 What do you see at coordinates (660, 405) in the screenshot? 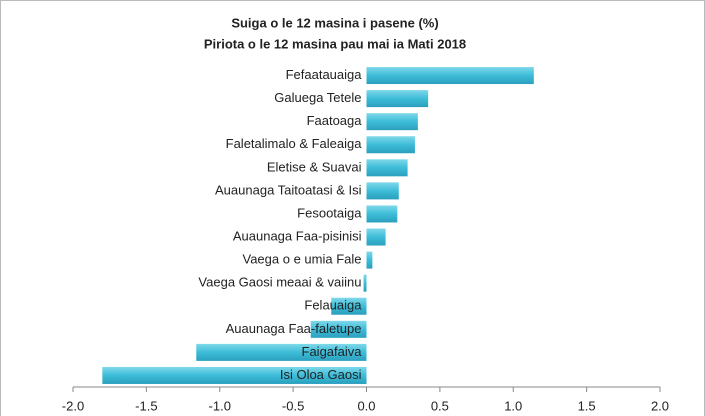
I see `x-tick-label: 2.0` at bounding box center [660, 405].